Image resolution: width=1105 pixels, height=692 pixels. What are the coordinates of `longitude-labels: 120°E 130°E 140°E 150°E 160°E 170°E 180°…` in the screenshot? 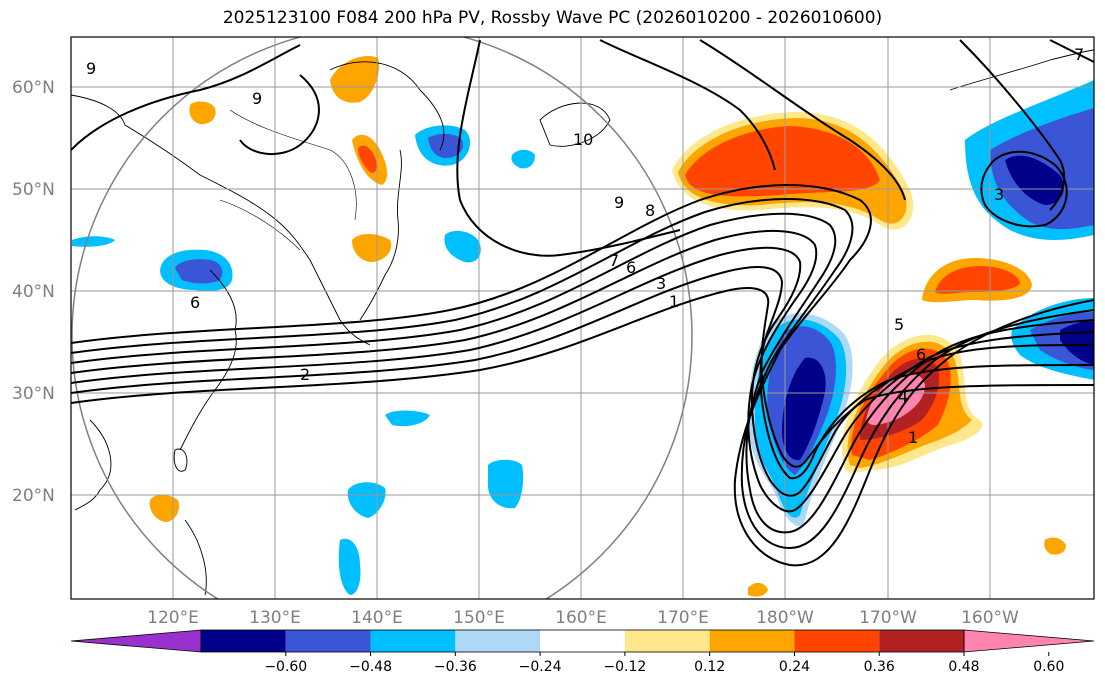 It's located at (583, 618).